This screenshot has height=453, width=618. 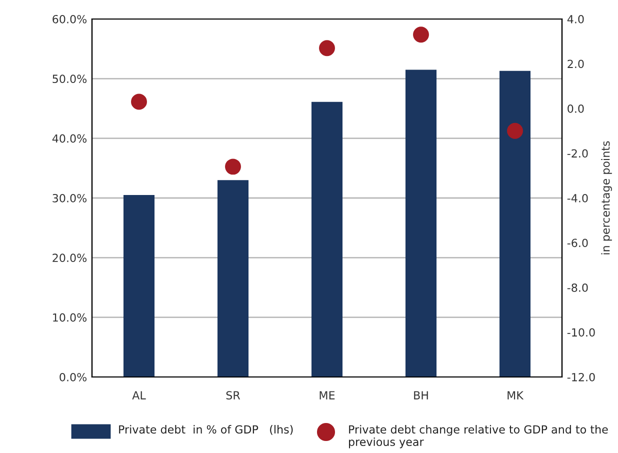 I want to click on x-tick-label: MK, so click(x=516, y=395).